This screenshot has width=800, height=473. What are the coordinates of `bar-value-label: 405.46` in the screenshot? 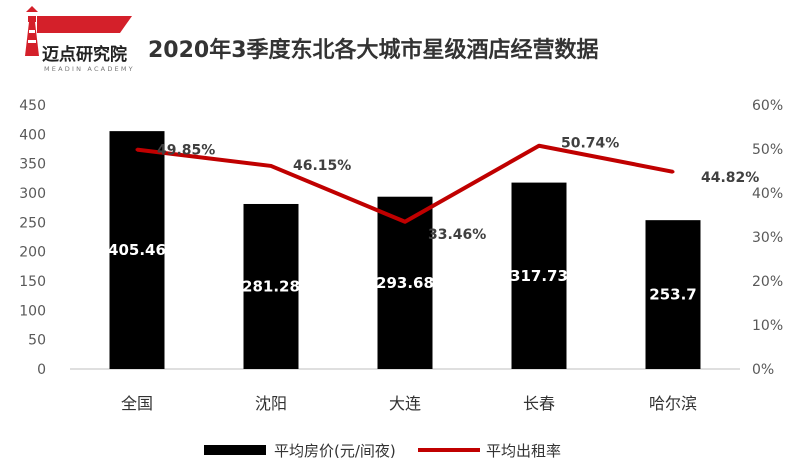 It's located at (137, 250).